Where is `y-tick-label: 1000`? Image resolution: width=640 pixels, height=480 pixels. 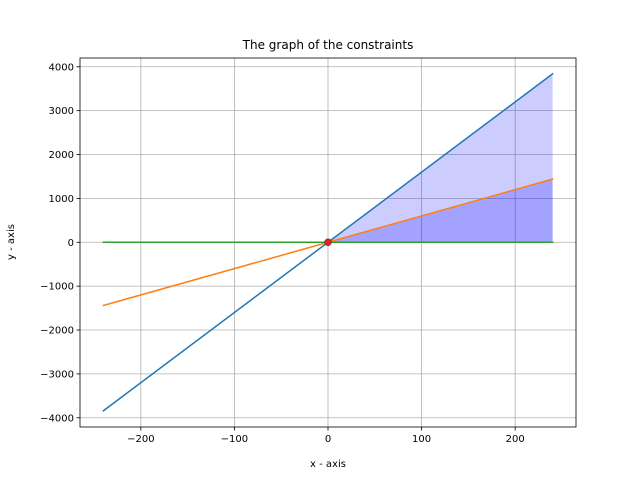
y-tick-label: 1000 is located at coordinates (61, 199).